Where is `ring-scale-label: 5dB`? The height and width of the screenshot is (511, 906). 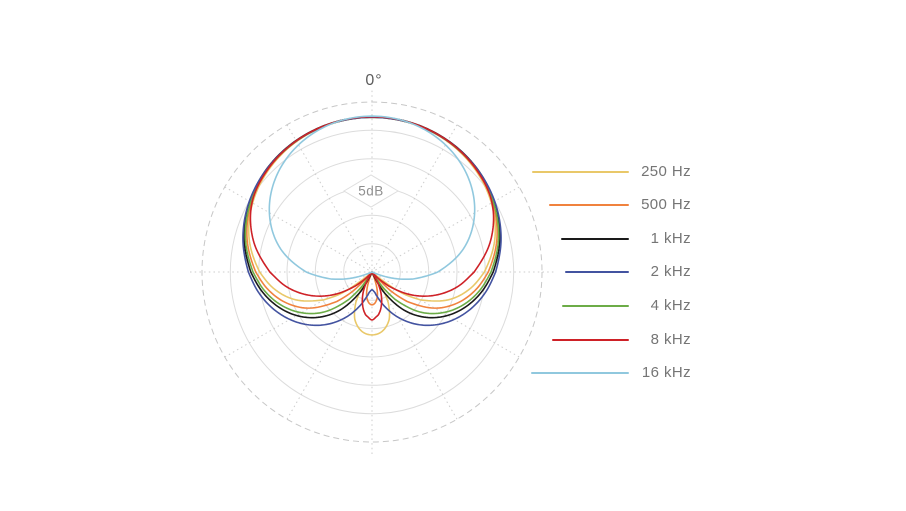 ring-scale-label: 5dB is located at coordinates (371, 191).